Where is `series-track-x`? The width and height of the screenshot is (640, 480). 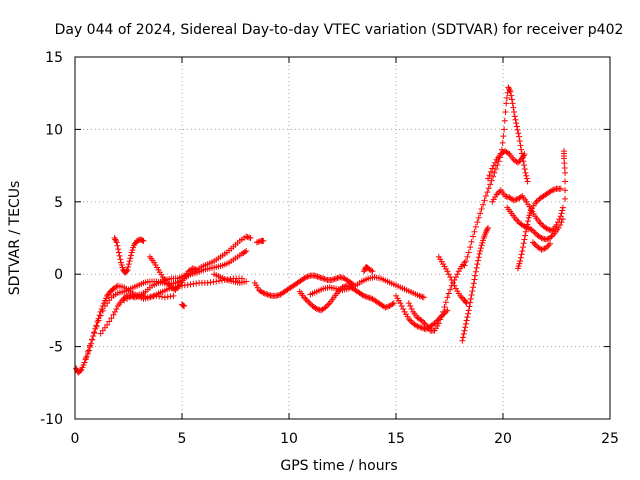 series-track-x is located at coordinates (564, 175).